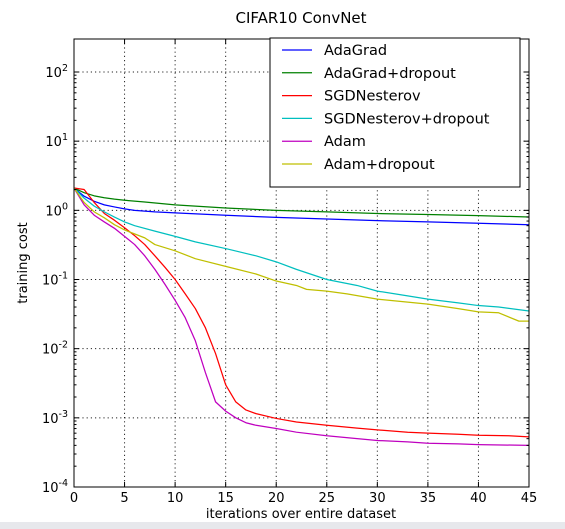  What do you see at coordinates (327, 498) in the screenshot?
I see `x-tick-label: 25` at bounding box center [327, 498].